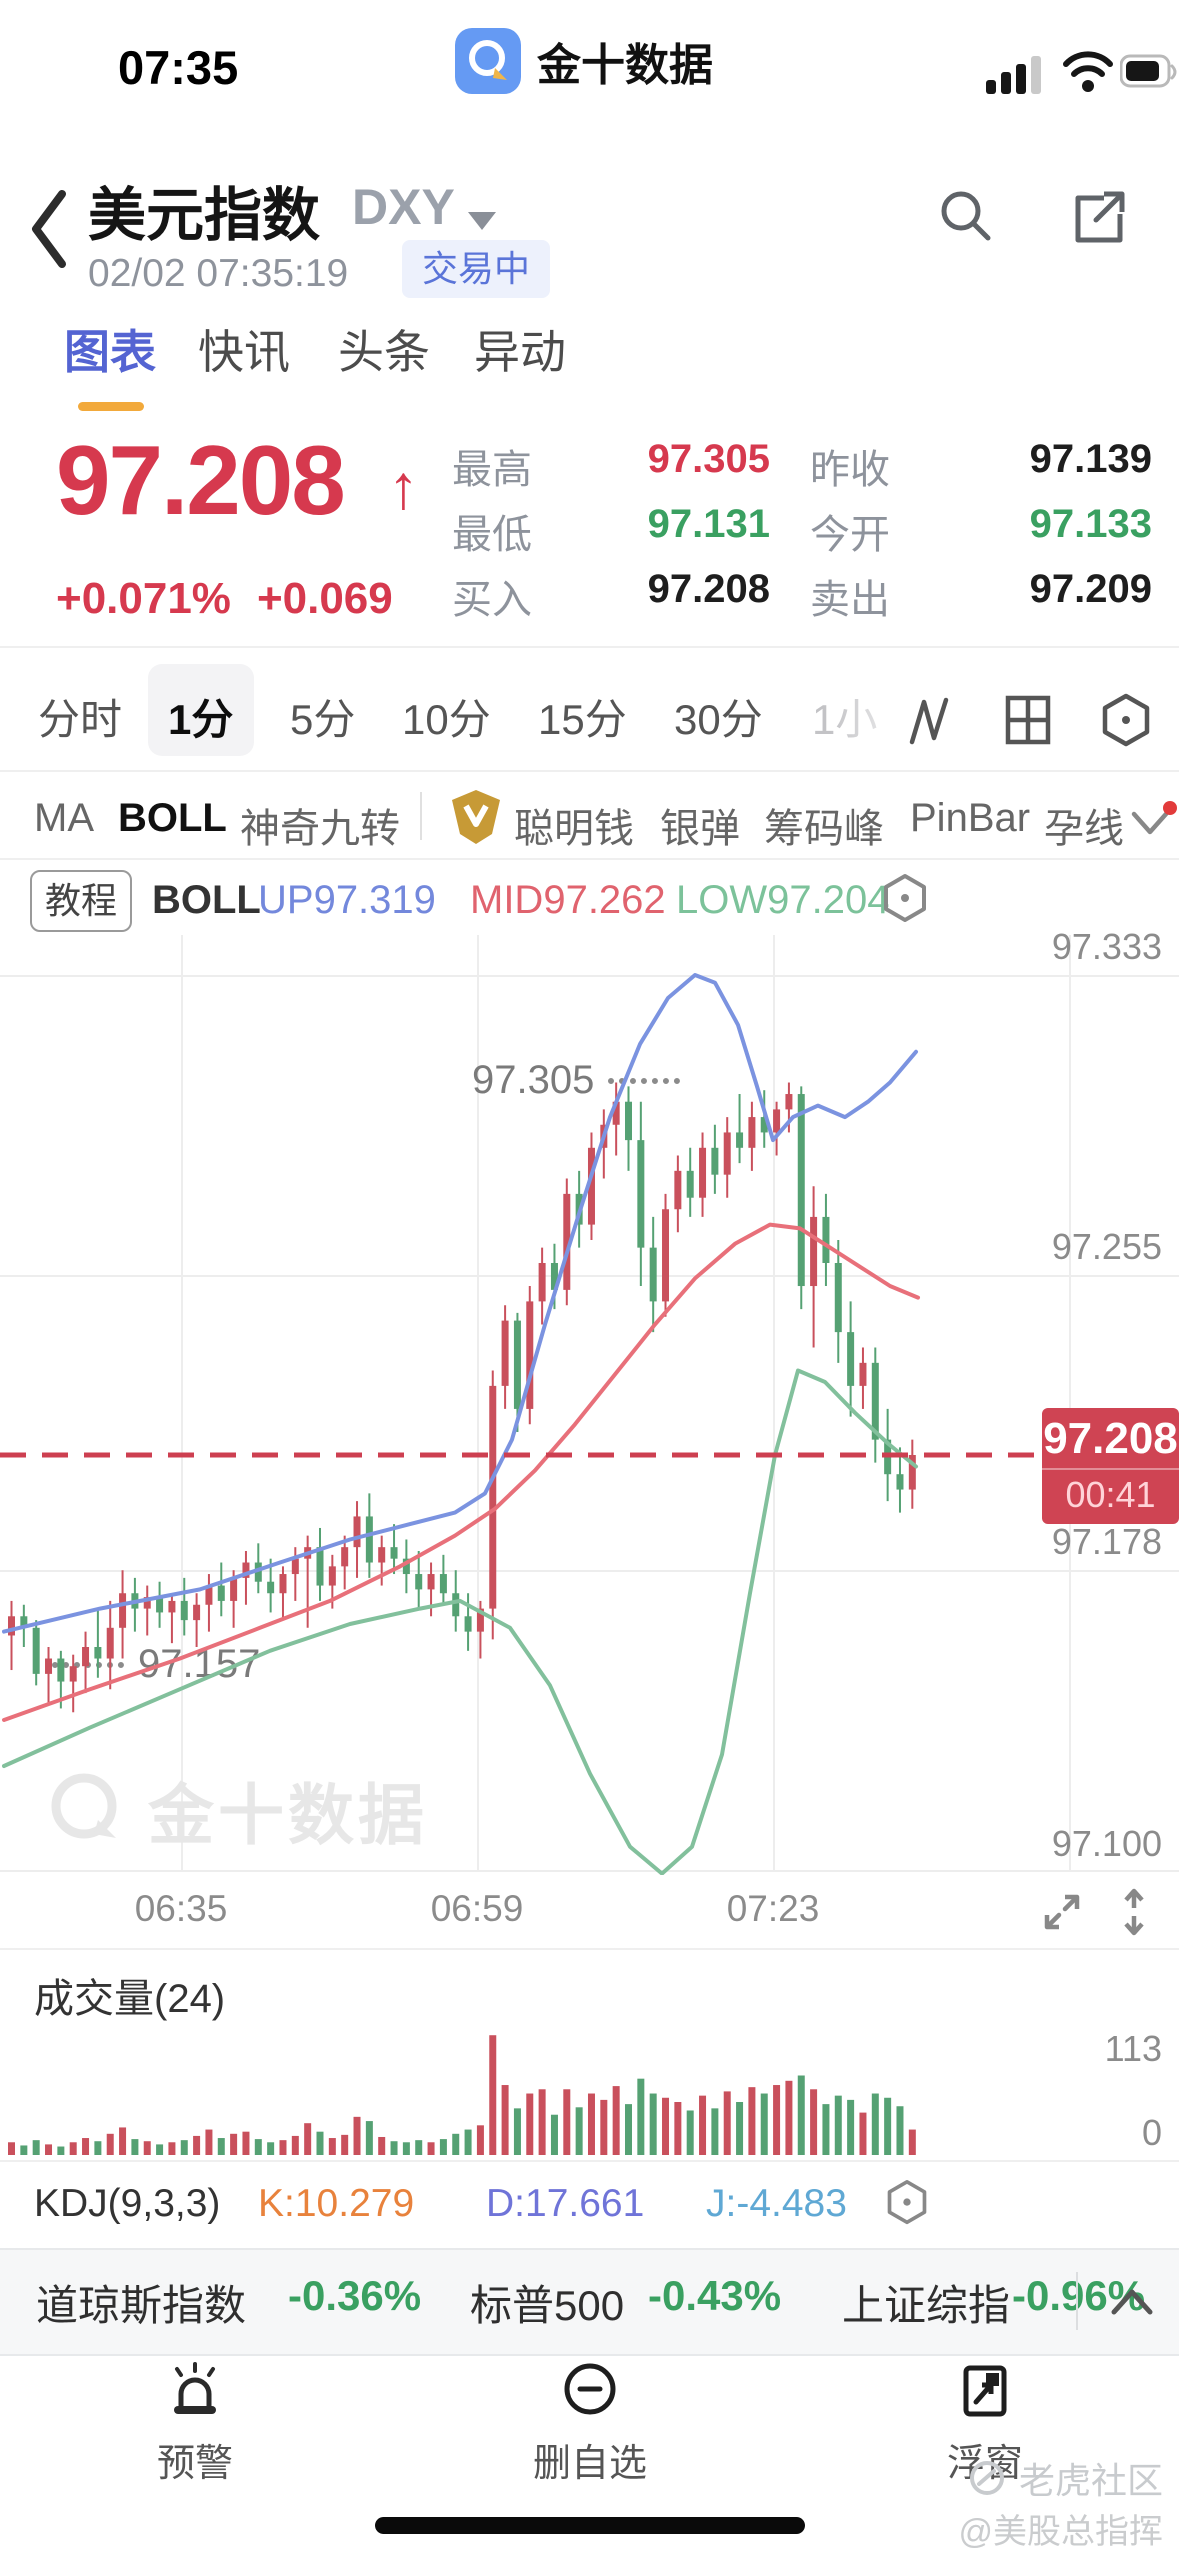 The width and height of the screenshot is (1179, 2556). I want to click on y-axis-label: 97.255, so click(1106, 1246).